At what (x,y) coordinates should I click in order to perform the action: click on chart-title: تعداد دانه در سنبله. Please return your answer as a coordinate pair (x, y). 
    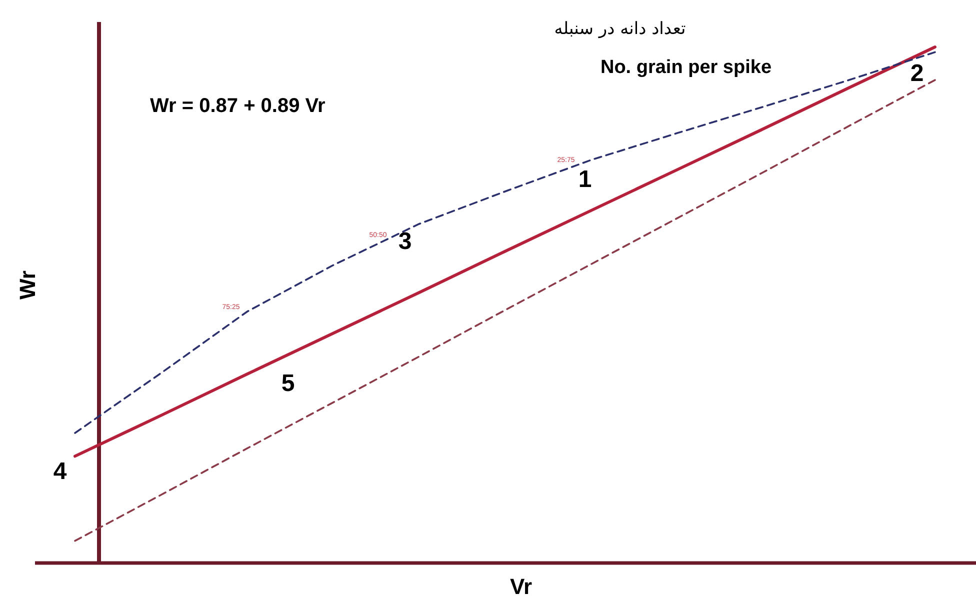
    Looking at the image, I should click on (620, 29).